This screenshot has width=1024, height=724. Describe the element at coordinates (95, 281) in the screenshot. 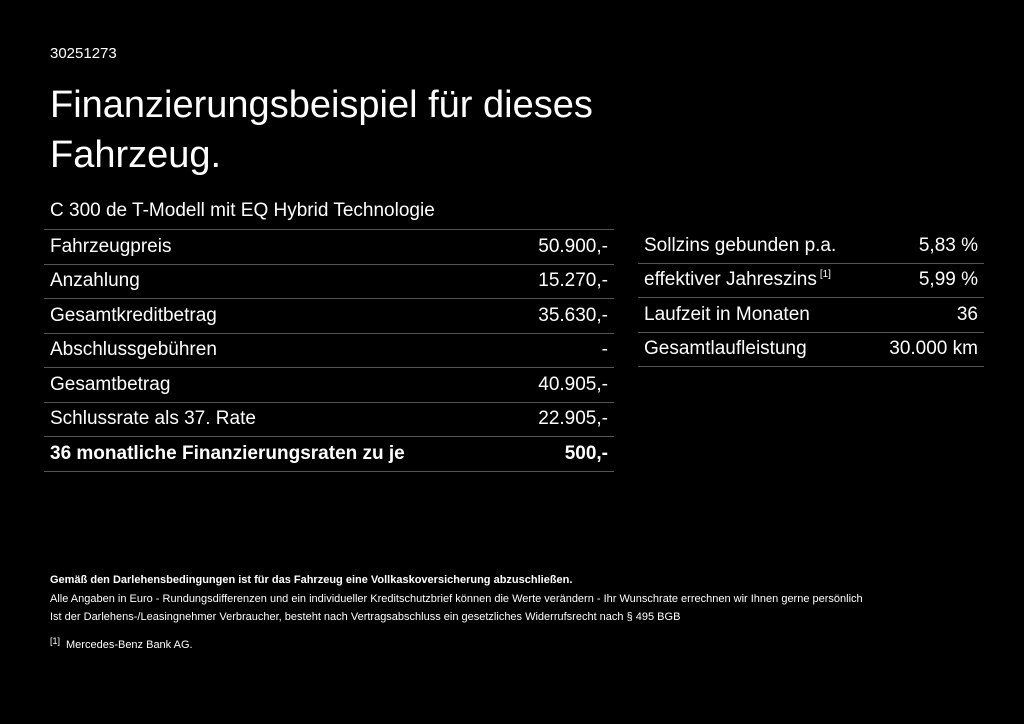

I see `row-label: Anzahlung` at that location.